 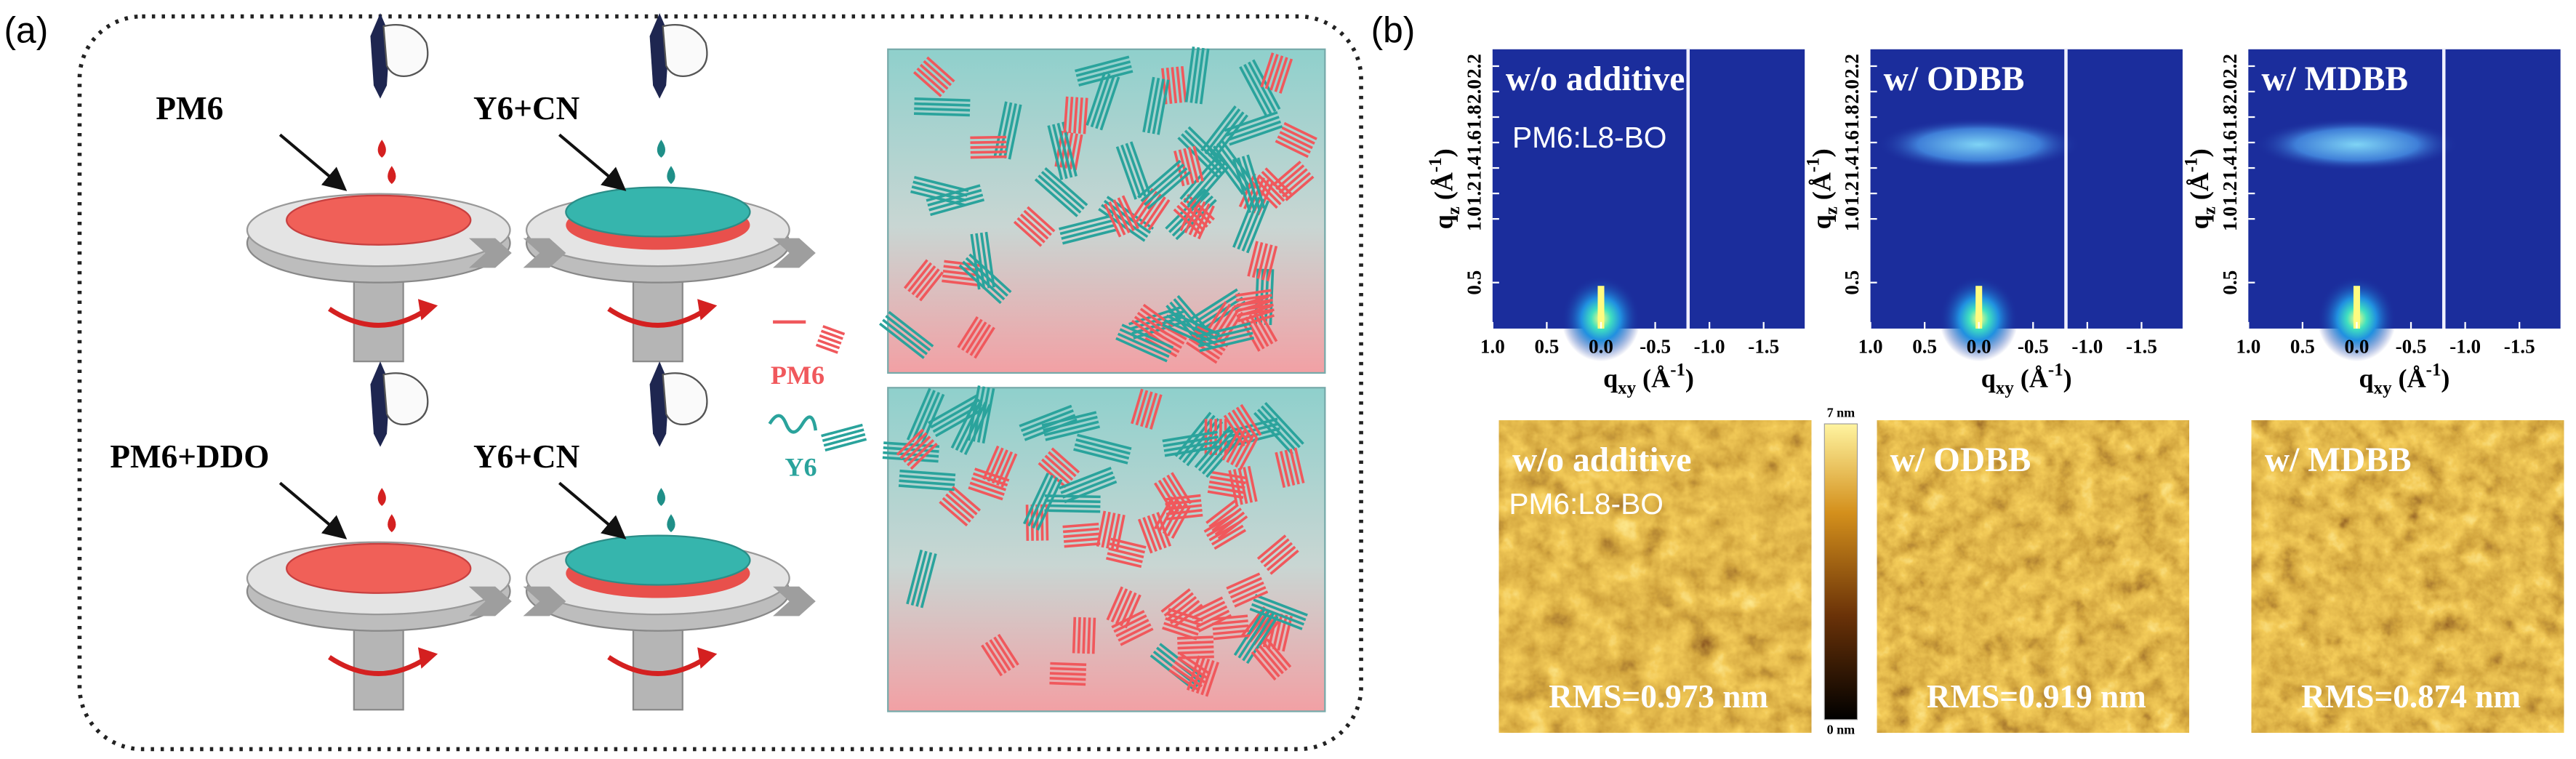 What do you see at coordinates (1960, 460) in the screenshot?
I see `panel-title: w/ ODBB` at bounding box center [1960, 460].